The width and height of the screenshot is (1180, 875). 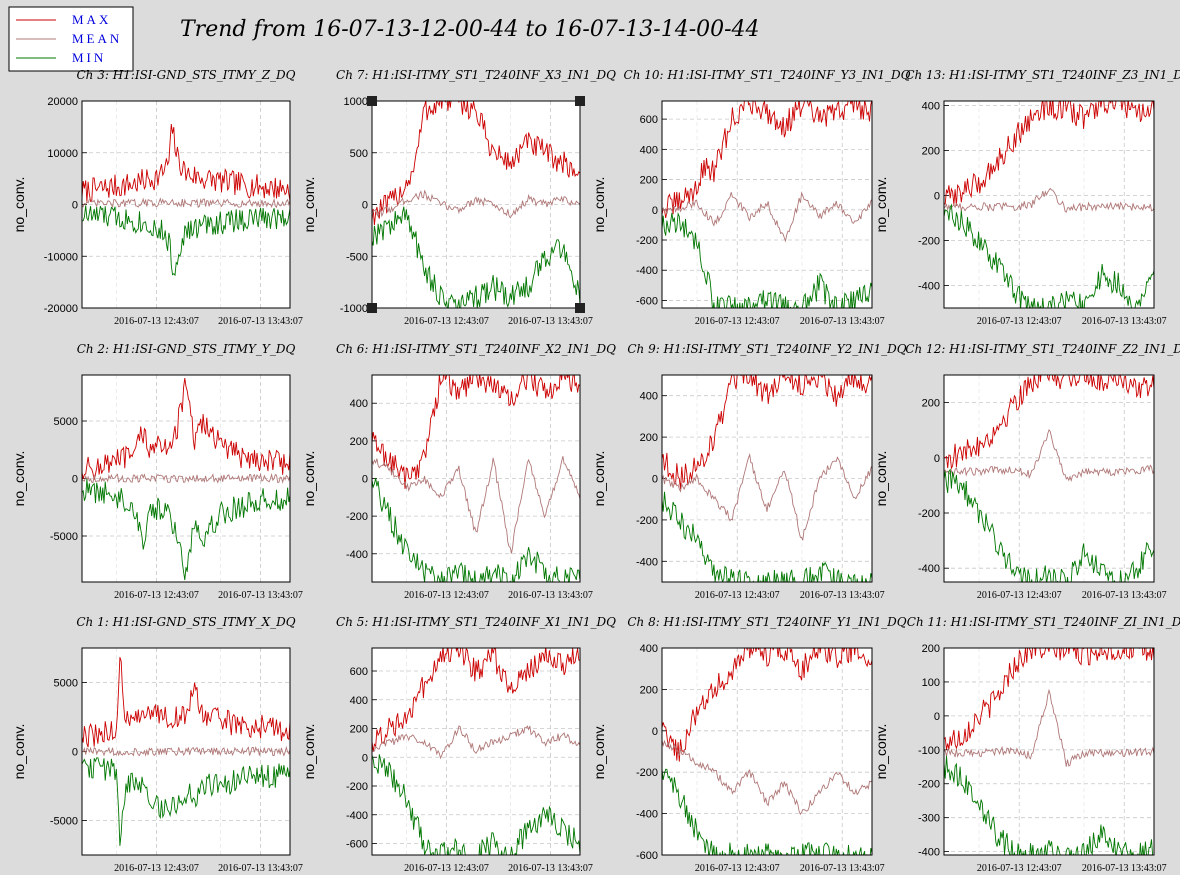 What do you see at coordinates (647, 856) in the screenshot?
I see `y-tick-label: -600` at bounding box center [647, 856].